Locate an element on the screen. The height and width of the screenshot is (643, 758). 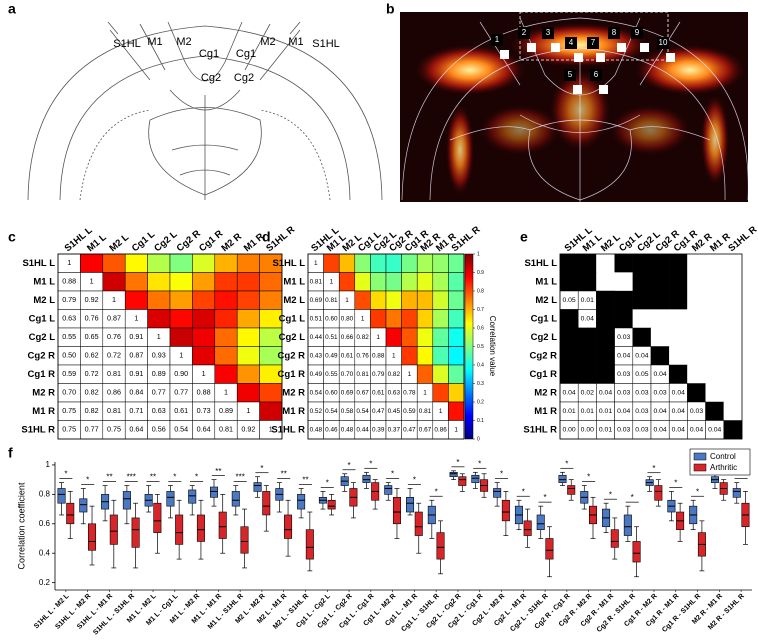
legend-swatch is located at coordinates (700, 467).